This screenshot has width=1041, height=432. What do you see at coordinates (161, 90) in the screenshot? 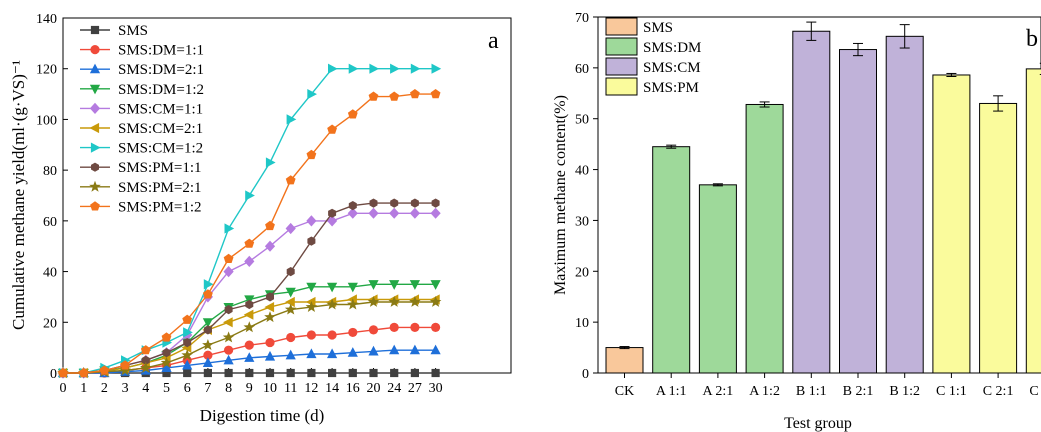
I see `chart-a-legend-label: SMS:DM=1:2` at bounding box center [161, 90].